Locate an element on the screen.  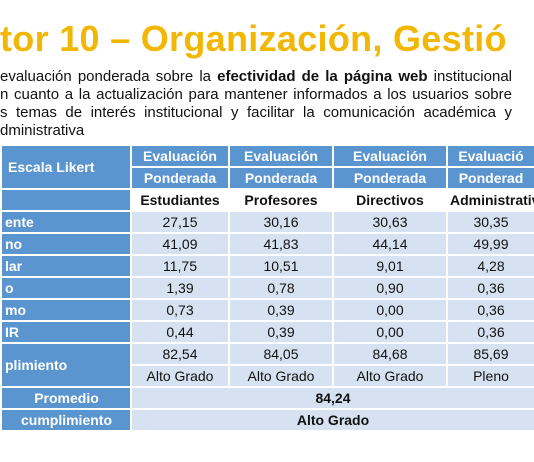
data-cell: 41,09 is located at coordinates (180, 244).